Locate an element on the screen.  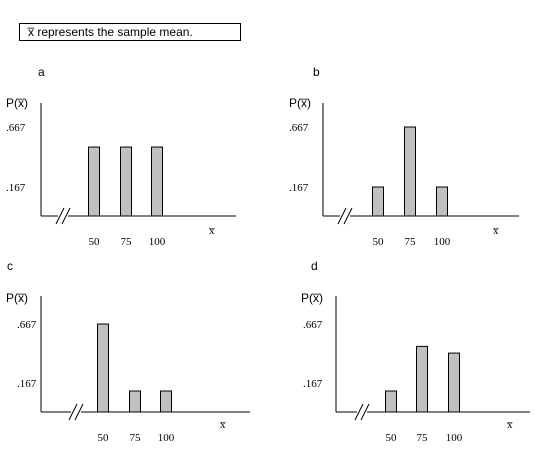
panel-letter: c is located at coordinates (10, 266).